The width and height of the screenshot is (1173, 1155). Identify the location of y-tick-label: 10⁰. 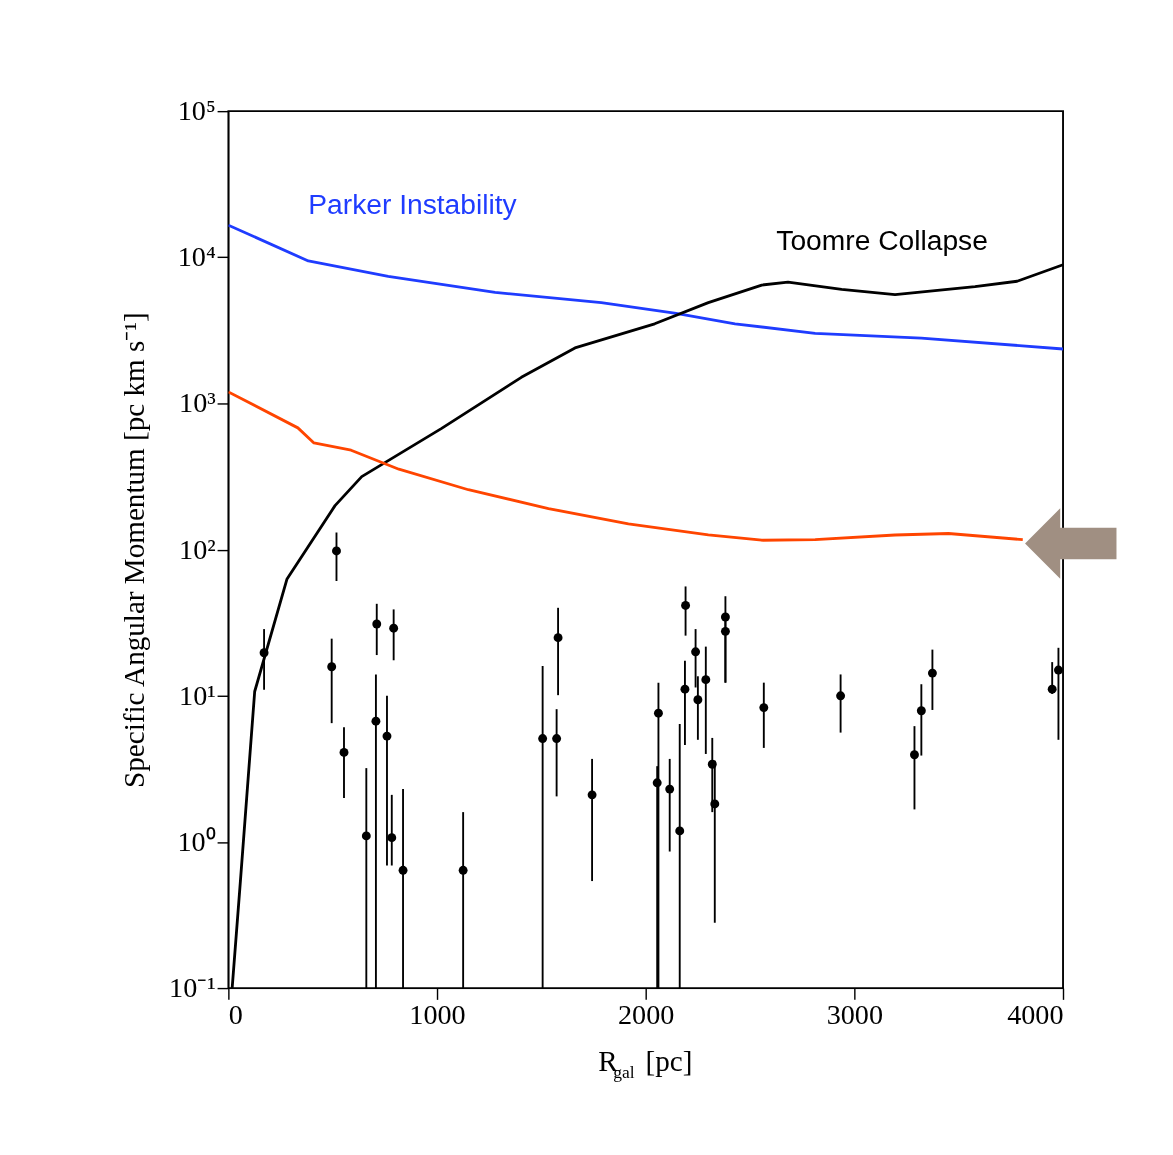
(196, 841).